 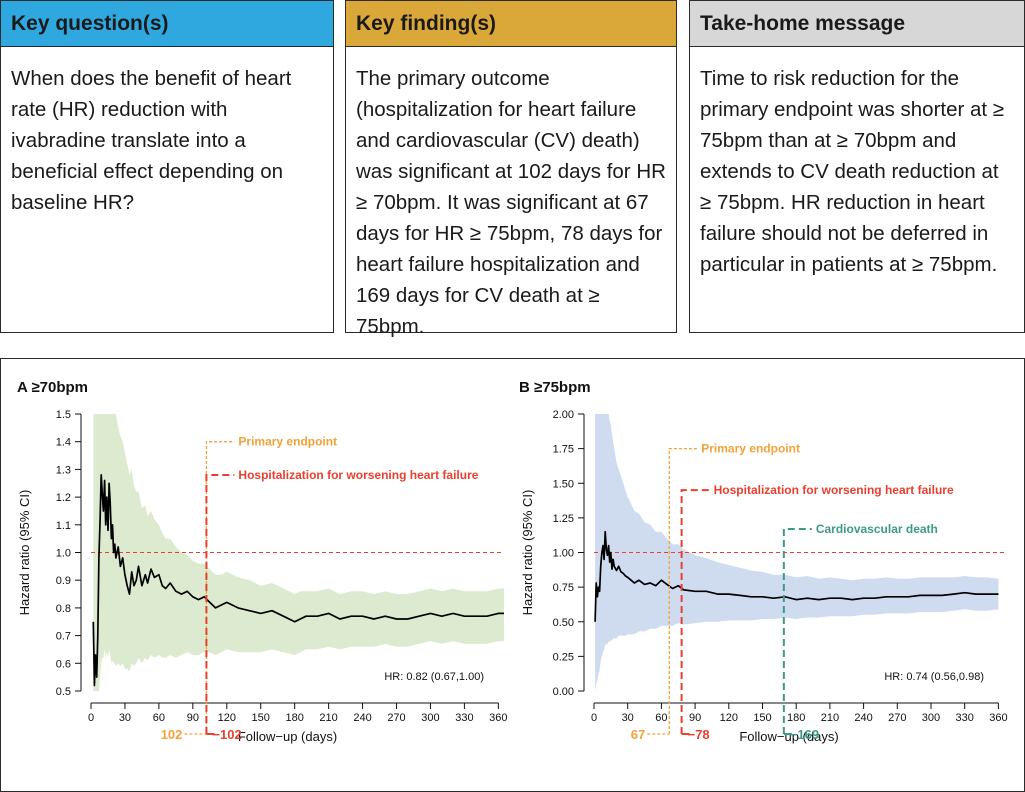 What do you see at coordinates (563, 657) in the screenshot?
I see `y-tick-label: 0.25` at bounding box center [563, 657].